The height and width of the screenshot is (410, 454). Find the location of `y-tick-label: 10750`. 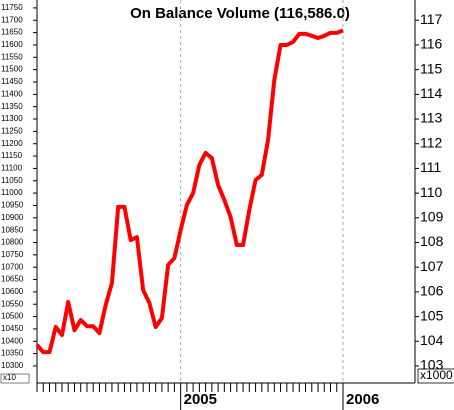

y-tick-label: 10750 is located at coordinates (12, 254).